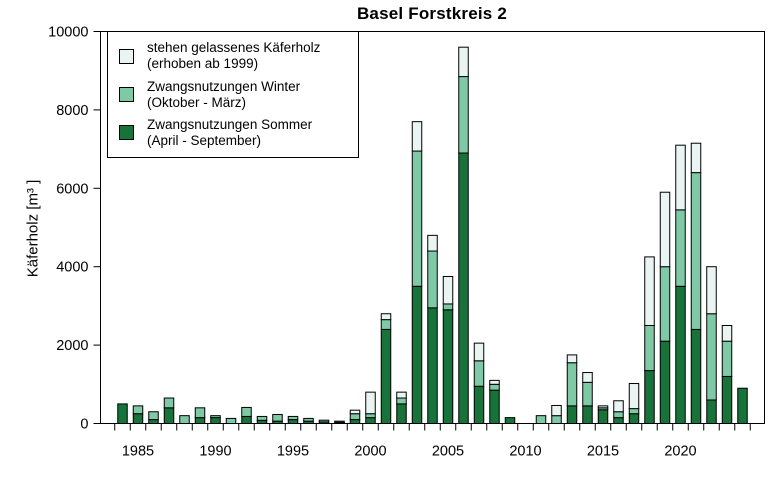 The height and width of the screenshot is (484, 768). I want to click on bar-segment-sommer-2014, so click(587, 414).